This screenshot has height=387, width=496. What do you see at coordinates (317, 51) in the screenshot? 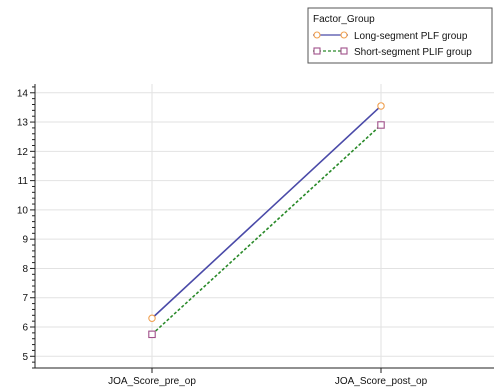
I see `legend-marker-short-segment` at bounding box center [317, 51].